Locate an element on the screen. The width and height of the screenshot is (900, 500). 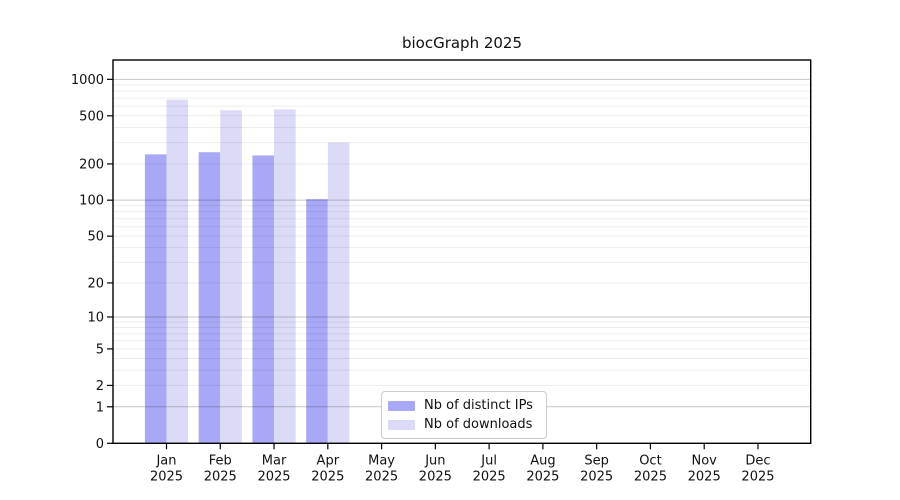
x-tick-label-month: Jun is located at coordinates (434, 460).